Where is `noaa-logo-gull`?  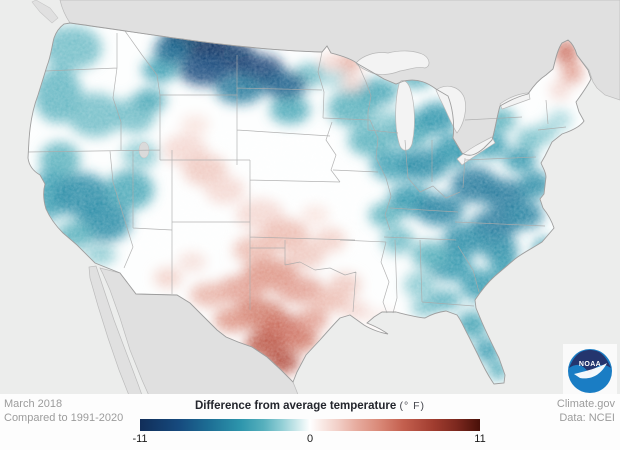
noaa-logo-gull is located at coordinates (590, 371).